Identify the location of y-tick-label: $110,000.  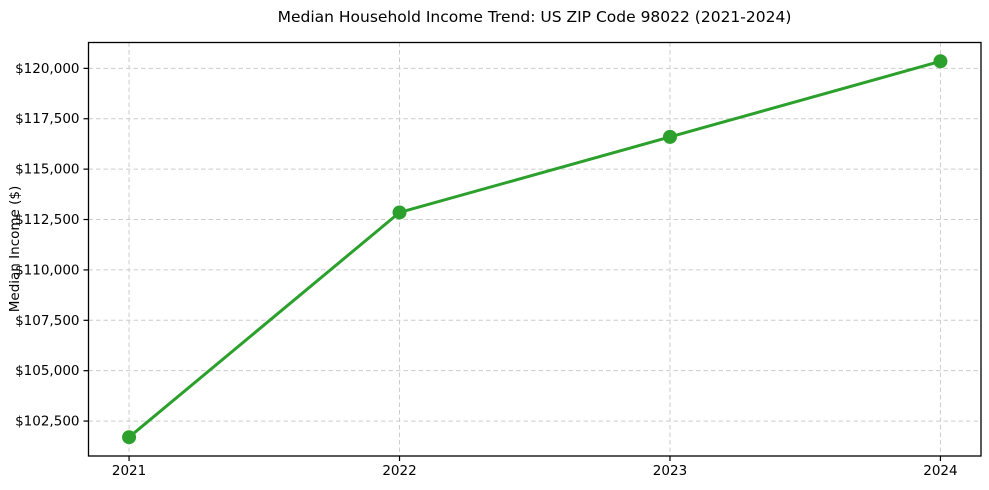
(47, 270).